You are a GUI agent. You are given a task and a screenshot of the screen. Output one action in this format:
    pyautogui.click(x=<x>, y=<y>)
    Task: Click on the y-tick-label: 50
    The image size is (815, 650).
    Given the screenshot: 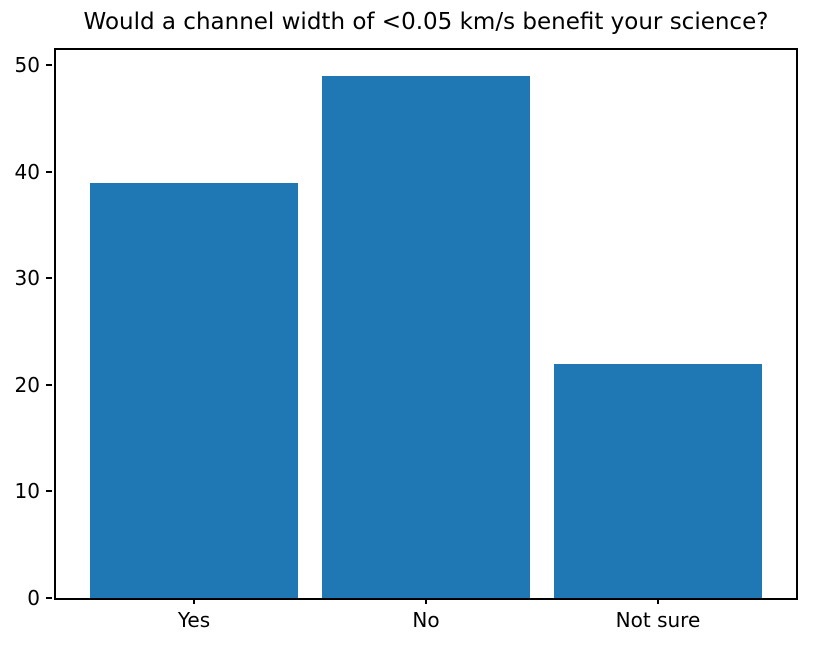 What is the action you would take?
    pyautogui.click(x=27, y=65)
    